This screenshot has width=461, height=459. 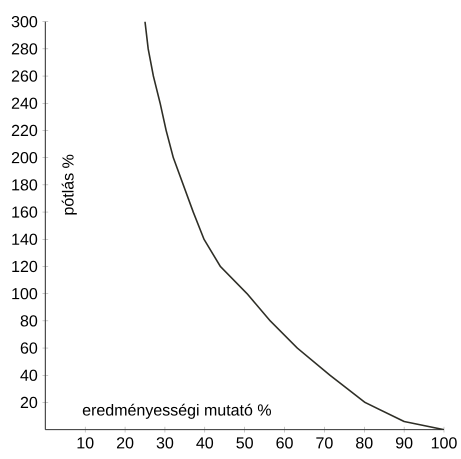 I want to click on x-tick-label: 10, so click(x=86, y=443).